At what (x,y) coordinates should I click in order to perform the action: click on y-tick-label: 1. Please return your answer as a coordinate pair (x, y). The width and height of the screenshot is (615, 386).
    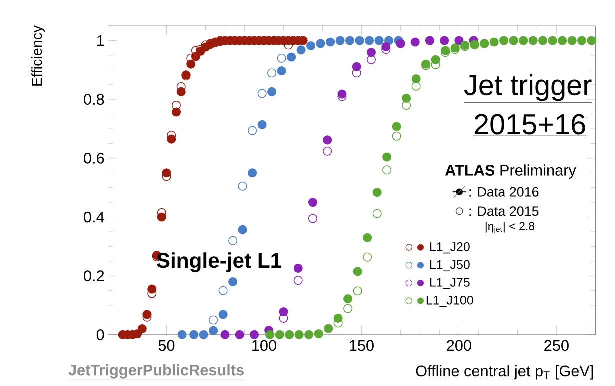
    Looking at the image, I should click on (100, 40).